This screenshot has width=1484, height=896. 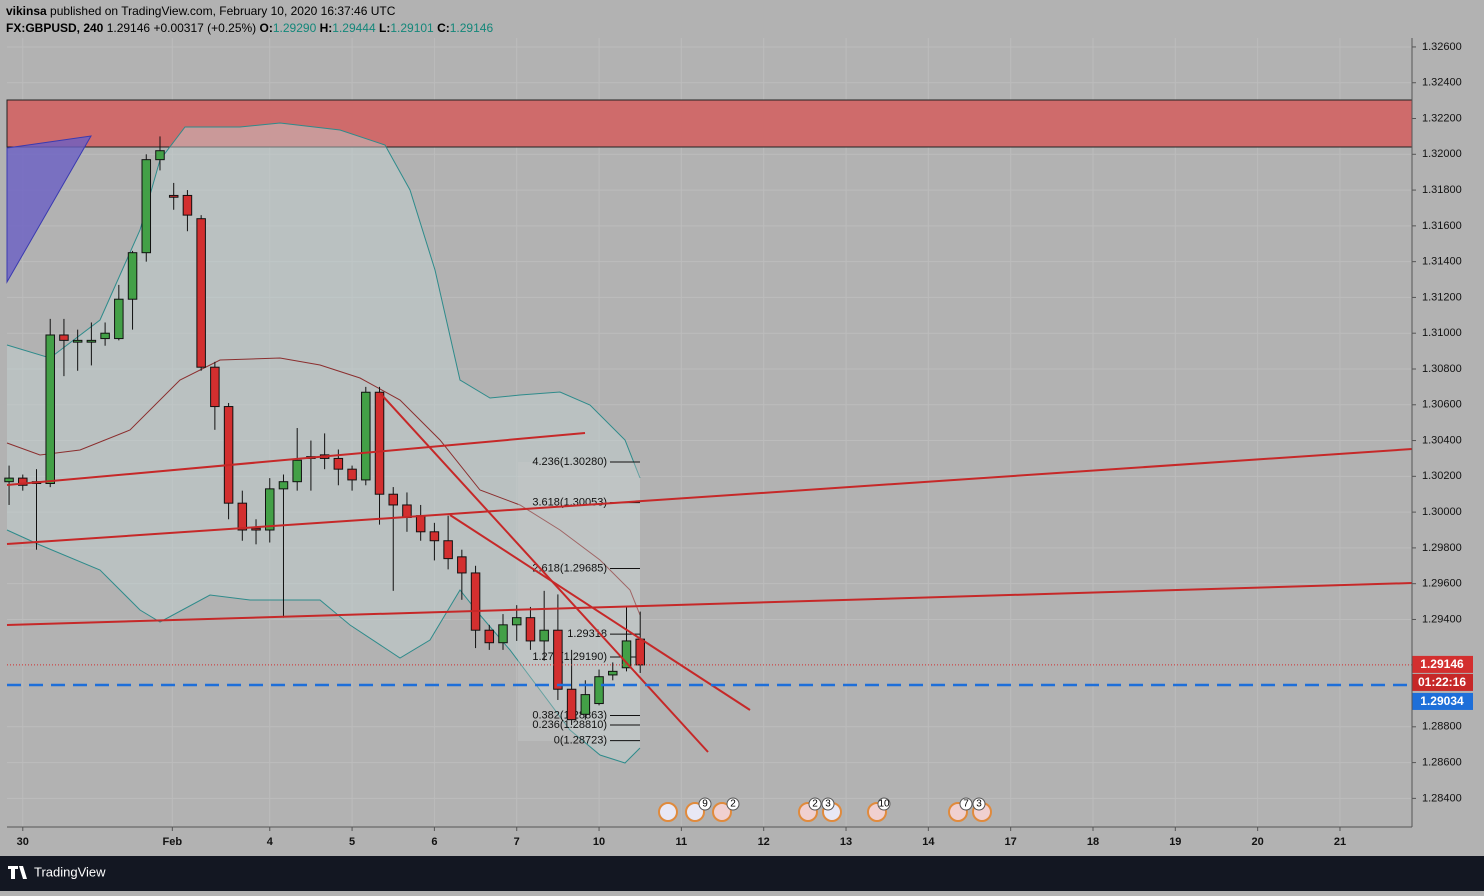 What do you see at coordinates (129, 28) in the screenshot?
I see `price: 1.29146` at bounding box center [129, 28].